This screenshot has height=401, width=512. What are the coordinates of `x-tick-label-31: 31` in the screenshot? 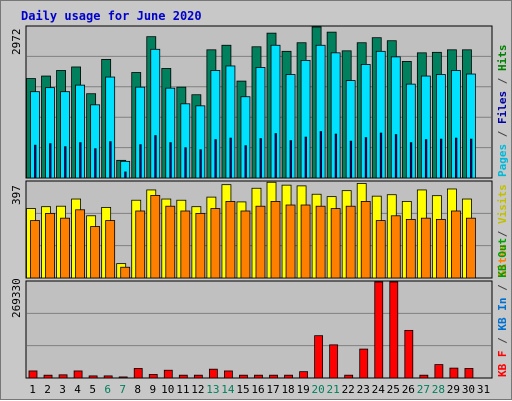 It's located at (483, 389).